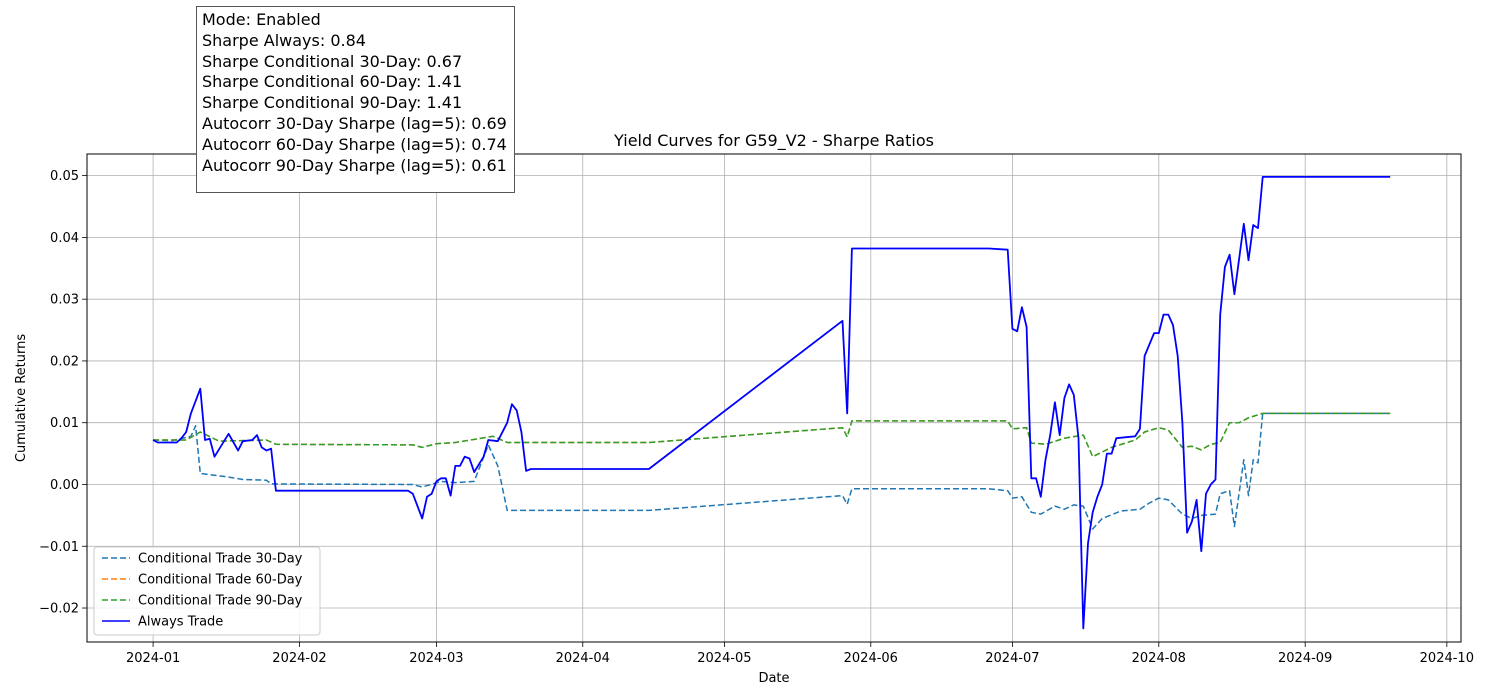  What do you see at coordinates (354, 165) in the screenshot?
I see `annotation-line: Autocorr 90-Day Sharpe (lag=5): 0.61` at bounding box center [354, 165].